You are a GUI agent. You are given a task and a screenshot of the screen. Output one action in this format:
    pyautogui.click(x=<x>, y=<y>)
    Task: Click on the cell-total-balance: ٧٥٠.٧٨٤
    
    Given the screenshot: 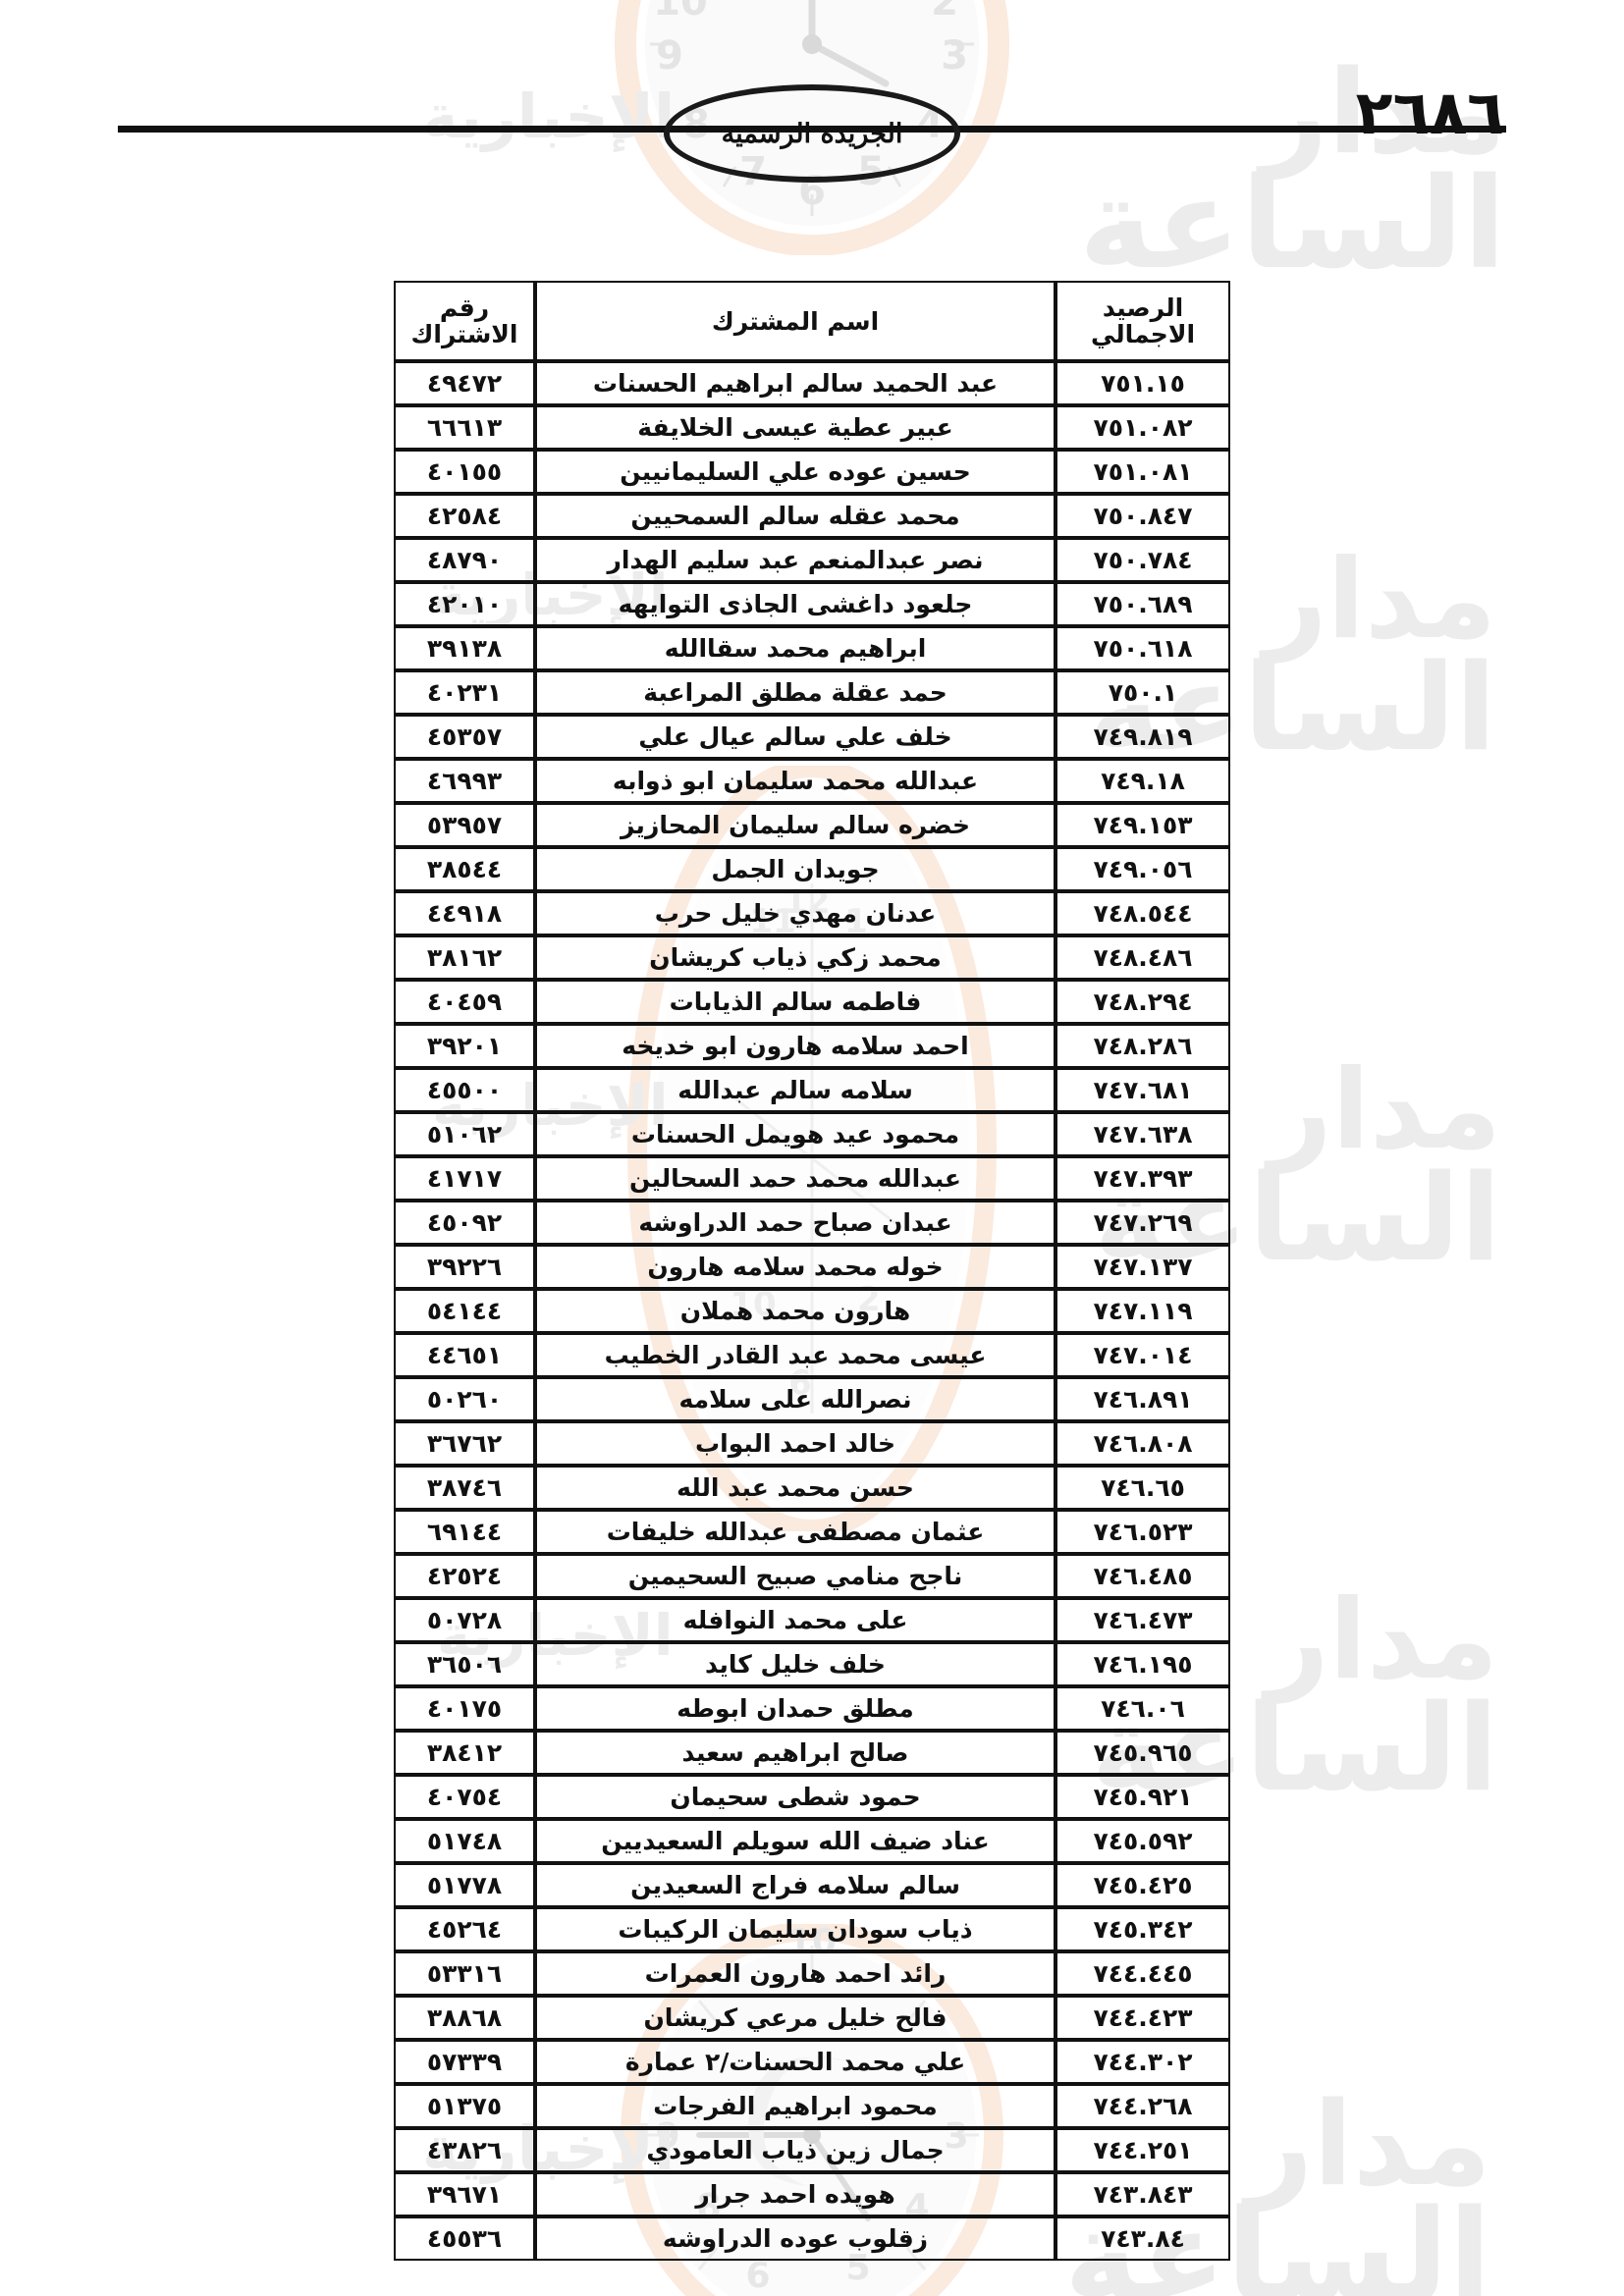 What is the action you would take?
    pyautogui.click(x=1143, y=560)
    